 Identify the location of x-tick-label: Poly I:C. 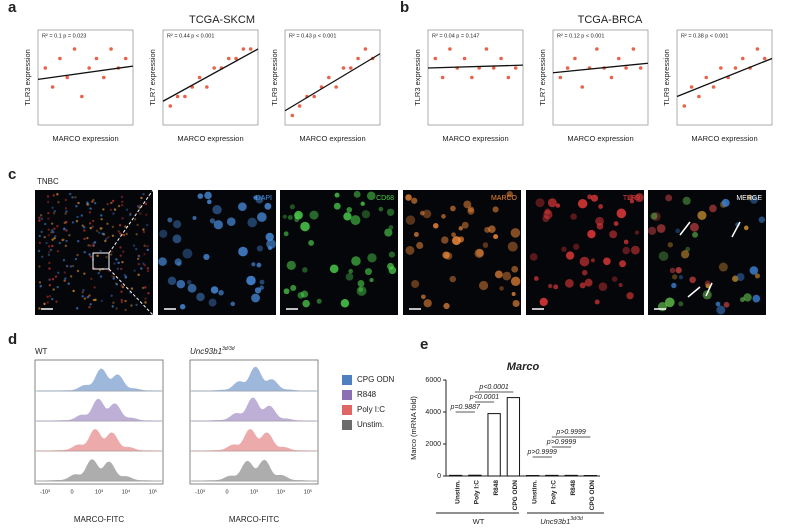
(477, 492).